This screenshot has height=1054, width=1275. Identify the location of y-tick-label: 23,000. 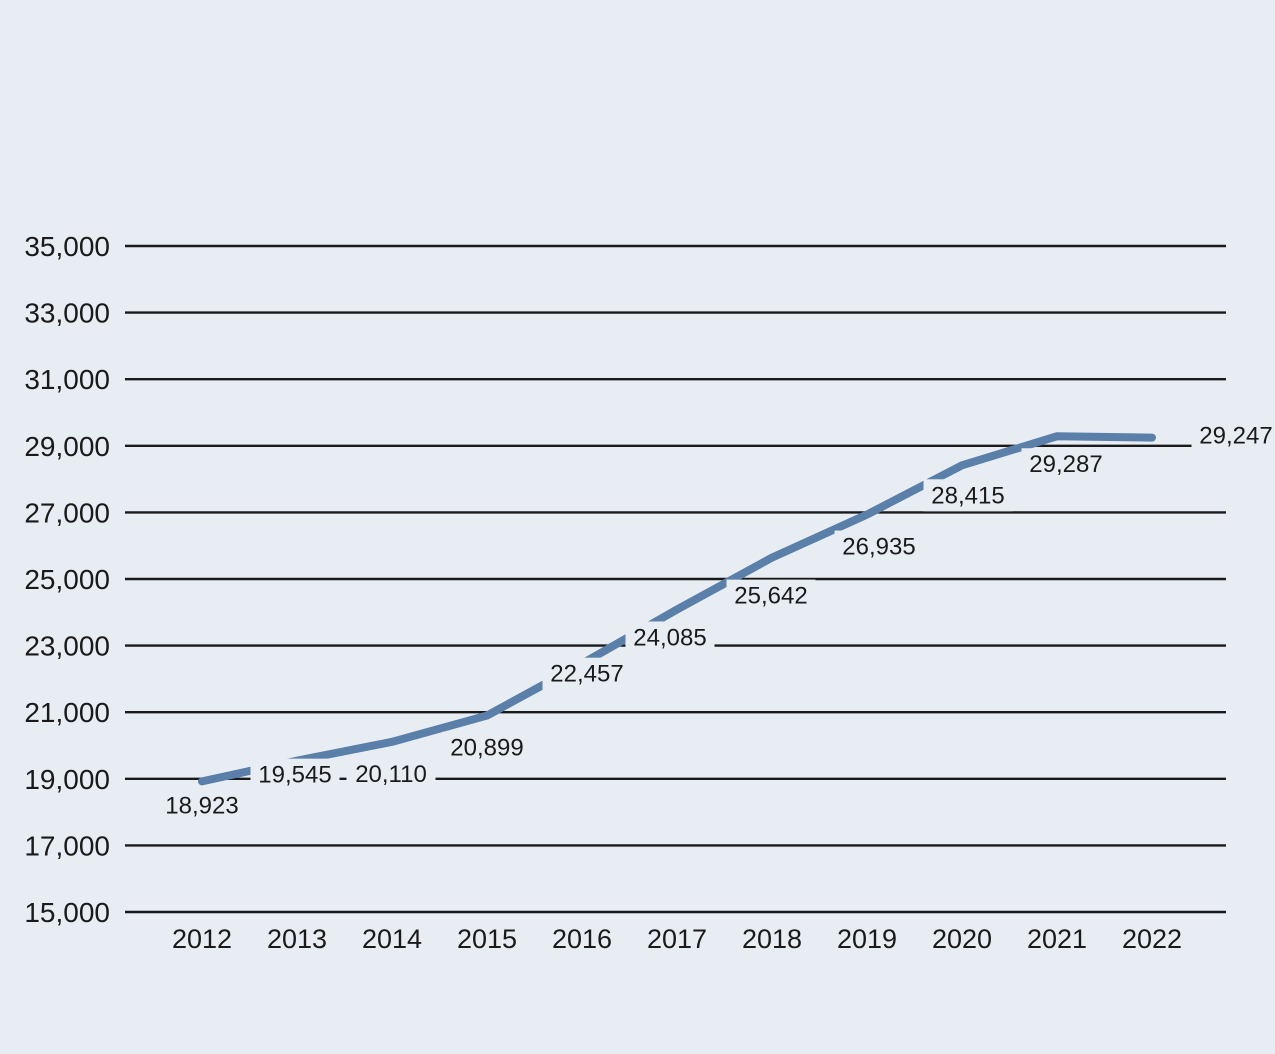
(67, 646).